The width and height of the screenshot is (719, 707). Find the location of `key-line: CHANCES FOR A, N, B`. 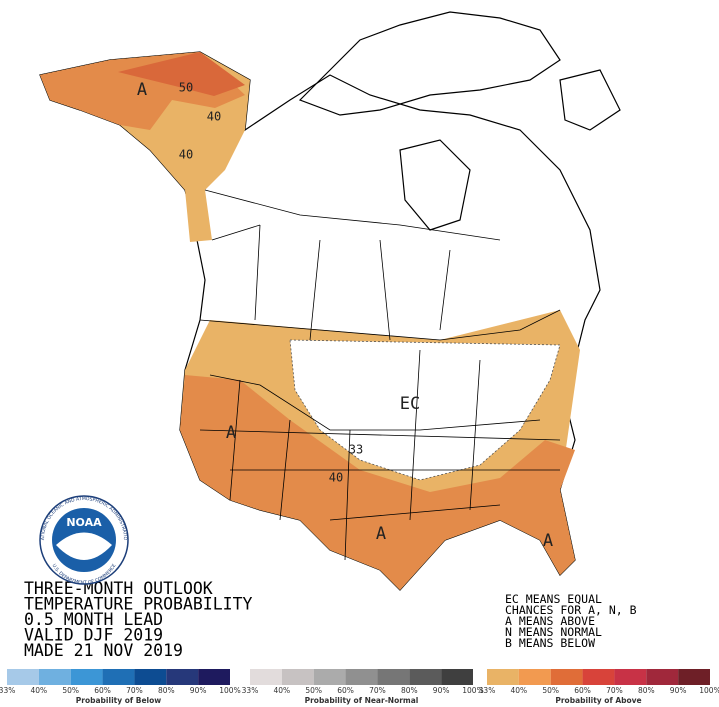

key-line: CHANCES FOR A, N, B is located at coordinates (571, 610).